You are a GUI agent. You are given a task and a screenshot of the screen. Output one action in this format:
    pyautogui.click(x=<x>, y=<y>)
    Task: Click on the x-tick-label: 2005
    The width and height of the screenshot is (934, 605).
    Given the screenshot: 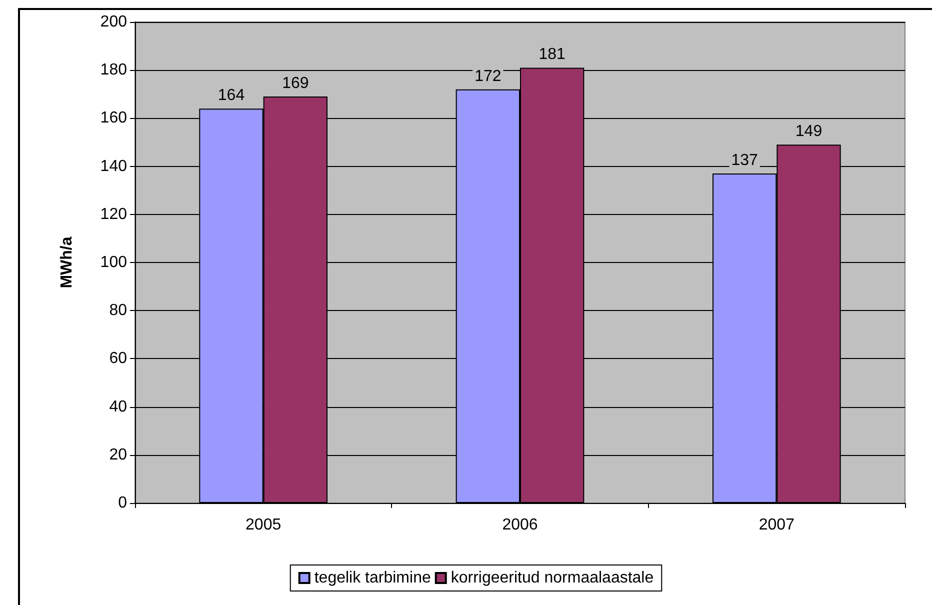 What is the action you would take?
    pyautogui.click(x=264, y=525)
    